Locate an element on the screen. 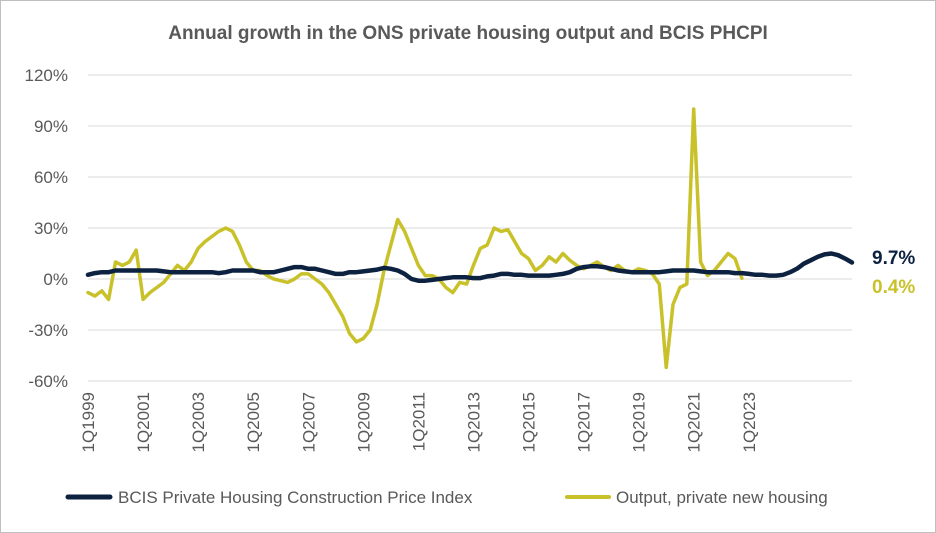  legend-label: Output, private new housing is located at coordinates (722, 497).